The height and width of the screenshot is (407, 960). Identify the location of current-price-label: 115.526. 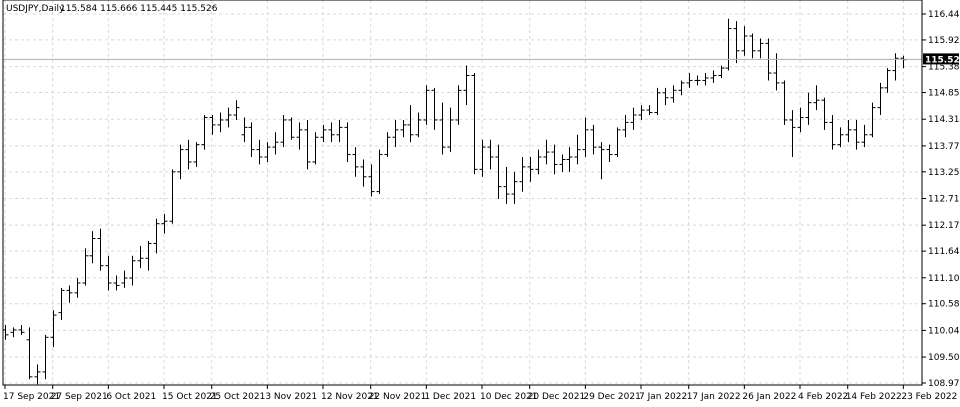
(942, 60).